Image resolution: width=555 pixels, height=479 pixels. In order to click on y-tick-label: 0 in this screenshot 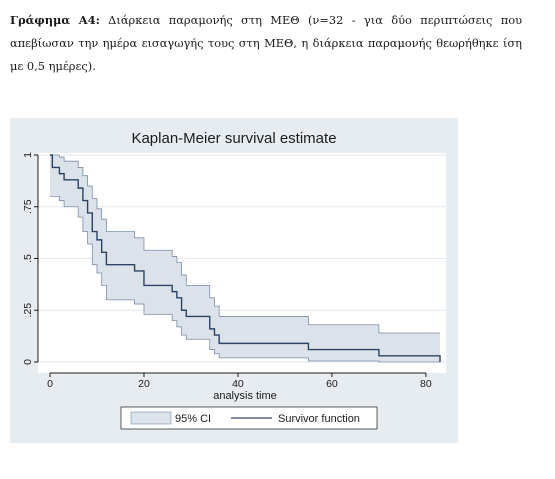, I will do `click(28, 362)`.